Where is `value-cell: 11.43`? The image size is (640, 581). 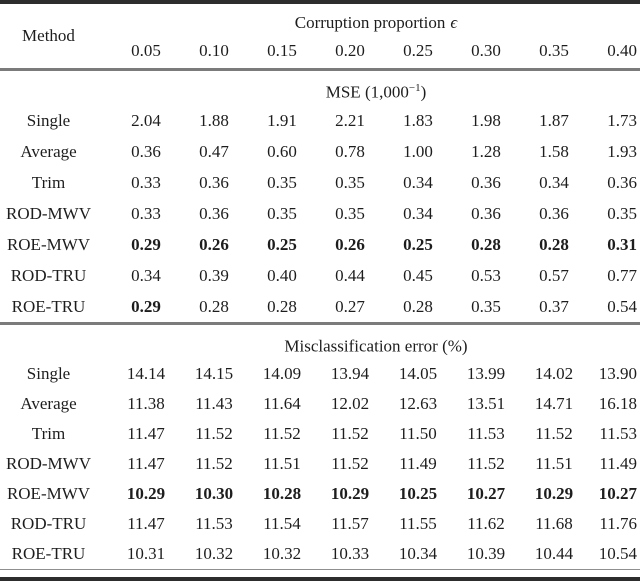 value-cell: 11.43 is located at coordinates (214, 403).